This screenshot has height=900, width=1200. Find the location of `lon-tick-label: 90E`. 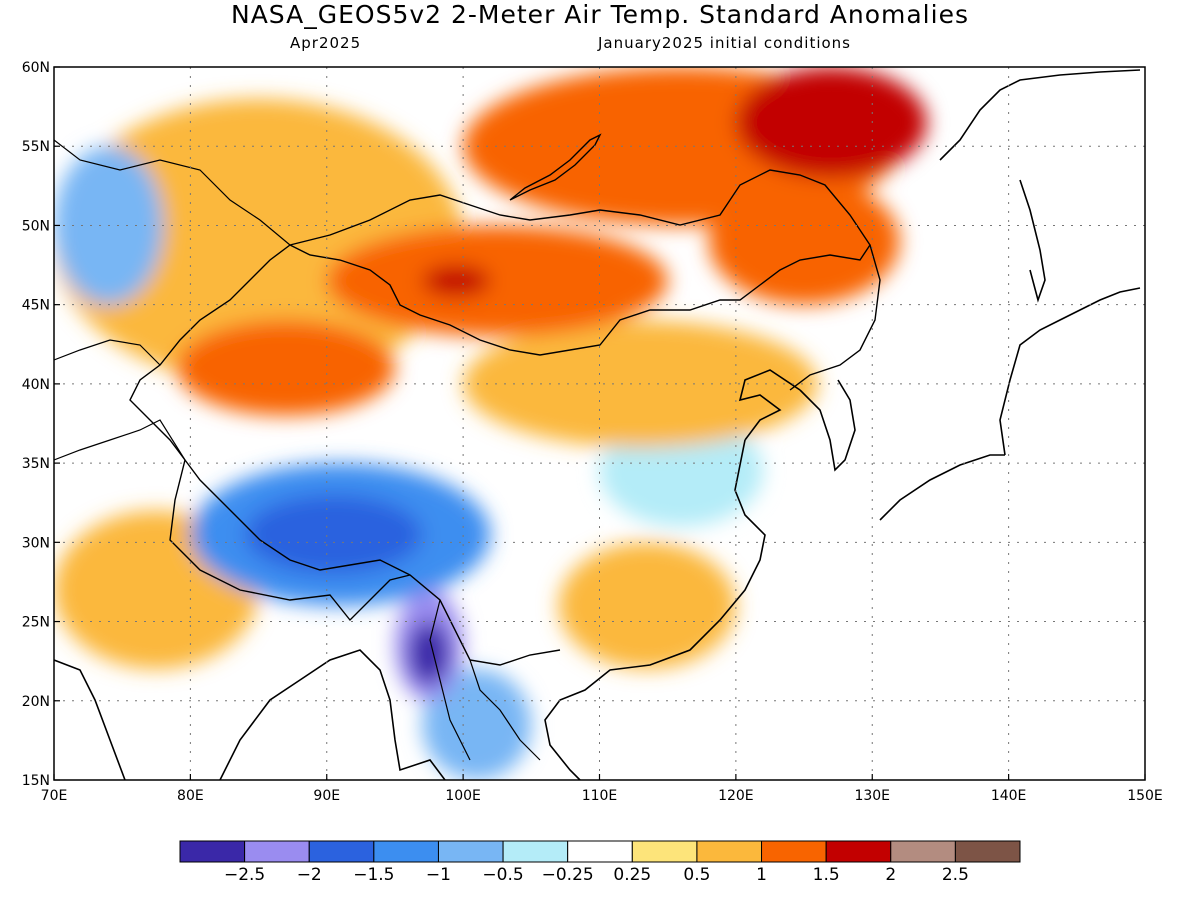

lon-tick-label: 90E is located at coordinates (326, 796).